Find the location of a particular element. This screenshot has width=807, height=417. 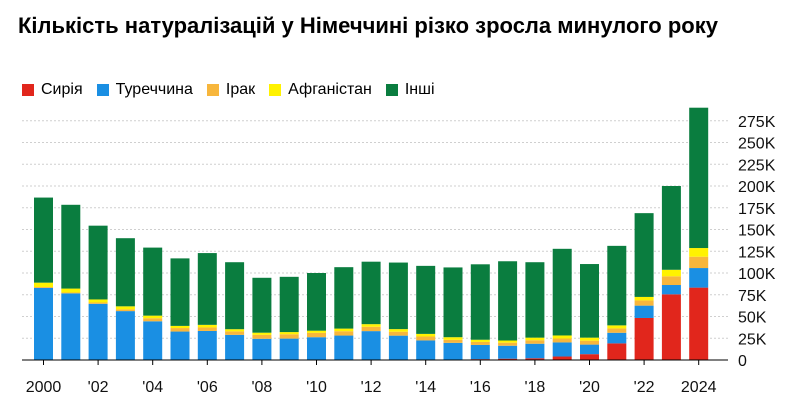

x-tick-label-08: '08 is located at coordinates (261, 387).